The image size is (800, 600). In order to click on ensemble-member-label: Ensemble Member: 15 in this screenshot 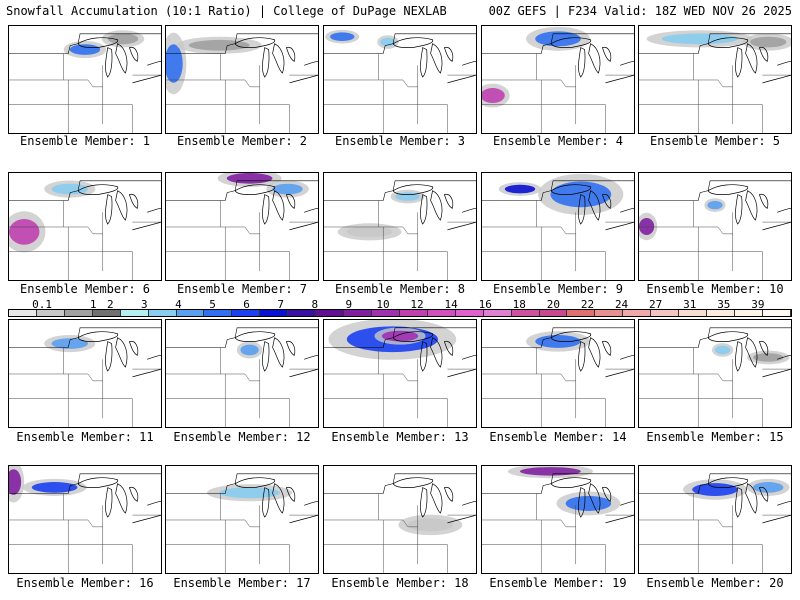, I will do `click(715, 437)`.